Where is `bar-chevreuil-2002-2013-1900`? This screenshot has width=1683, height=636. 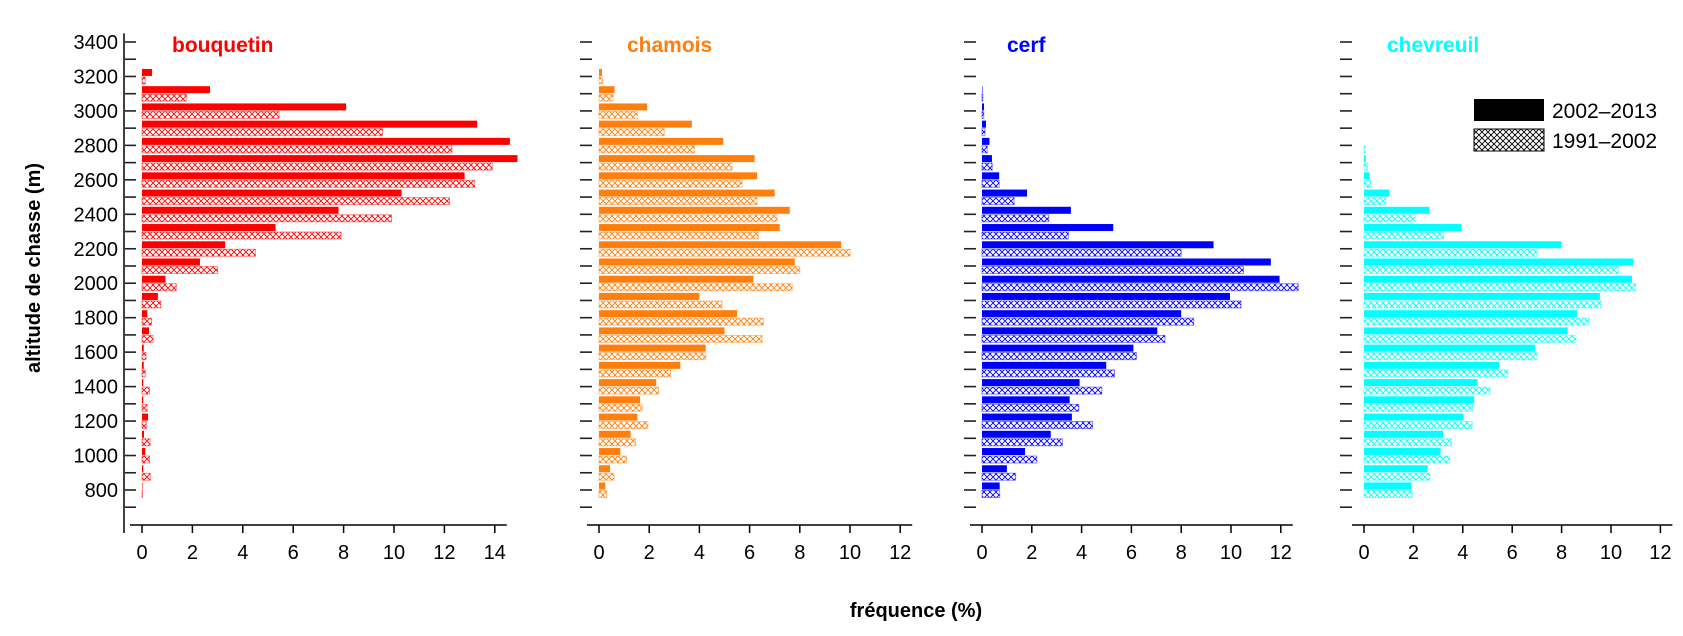 bar-chevreuil-2002-2013-1900 is located at coordinates (1482, 296).